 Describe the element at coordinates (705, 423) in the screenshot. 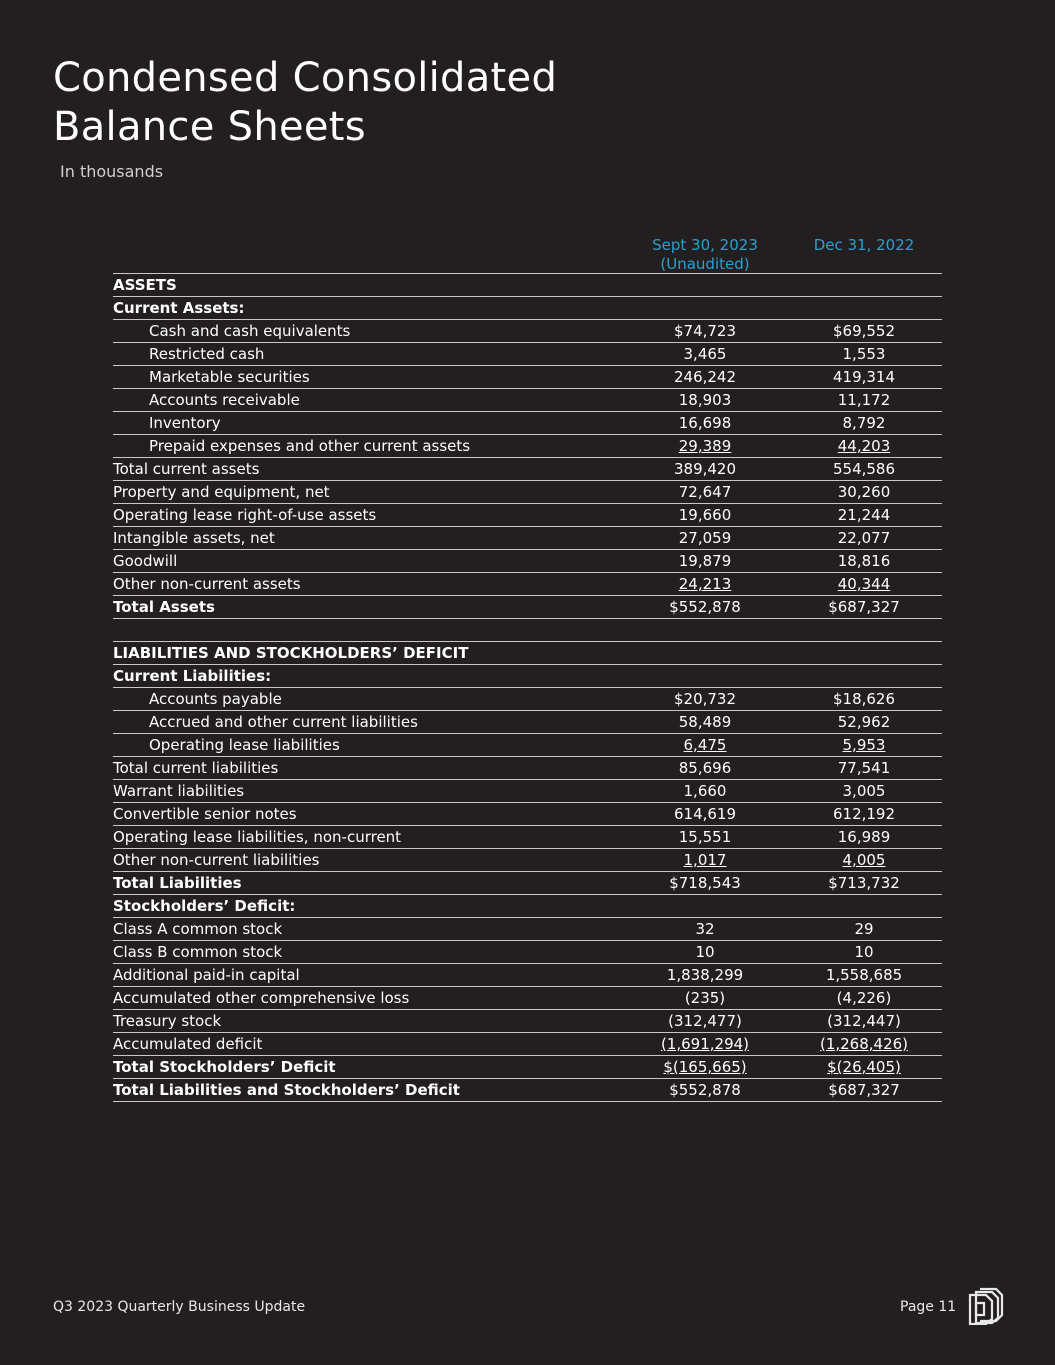

I see `value-sept-2023: 16,698` at that location.